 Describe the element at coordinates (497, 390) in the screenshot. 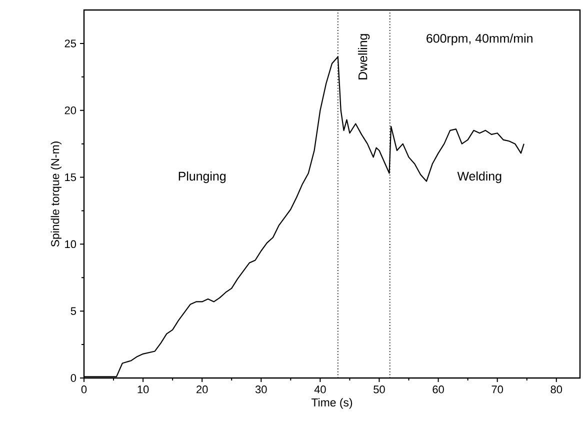

I see `x-tick-label: 70` at that location.